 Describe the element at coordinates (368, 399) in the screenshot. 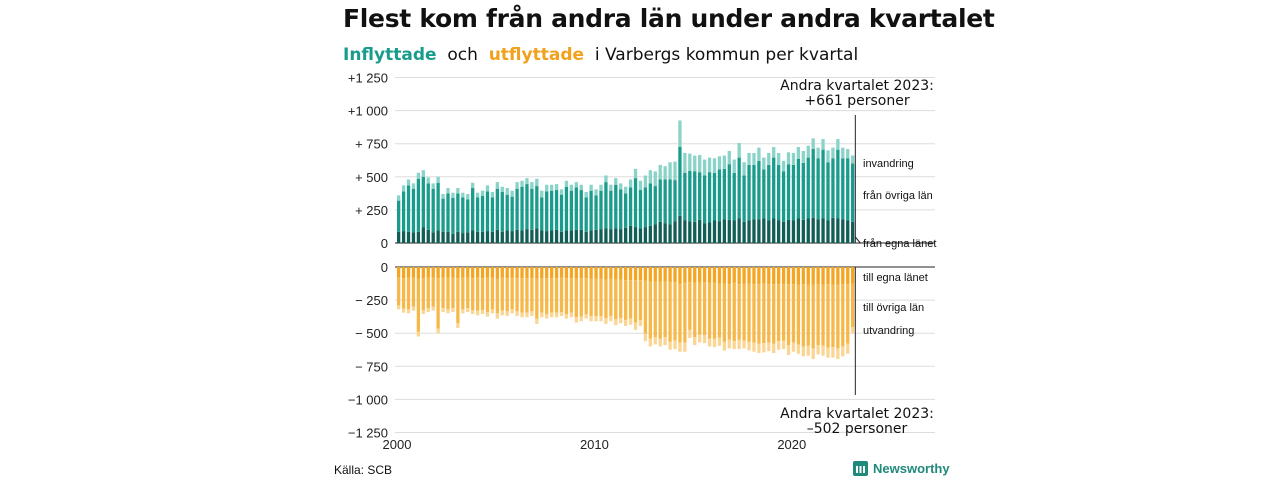

I see `y-tick-label-bottom: −1 000` at that location.